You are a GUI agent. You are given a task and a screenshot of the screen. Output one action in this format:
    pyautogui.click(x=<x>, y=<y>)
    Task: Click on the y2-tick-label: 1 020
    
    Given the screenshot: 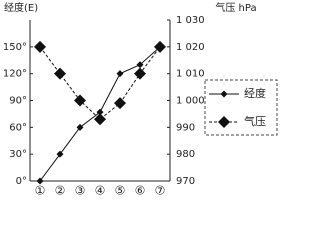 What is the action you would take?
    pyautogui.click(x=190, y=47)
    